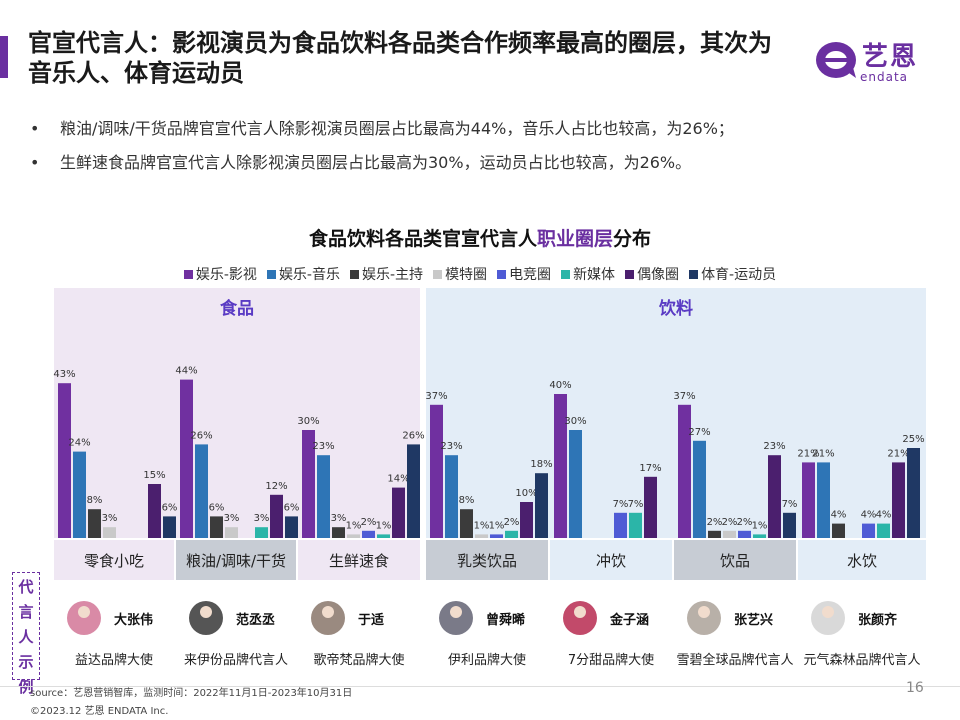 This screenshot has width=960, height=720. I want to click on spokesperson-name: 范丞丞, so click(255, 620).